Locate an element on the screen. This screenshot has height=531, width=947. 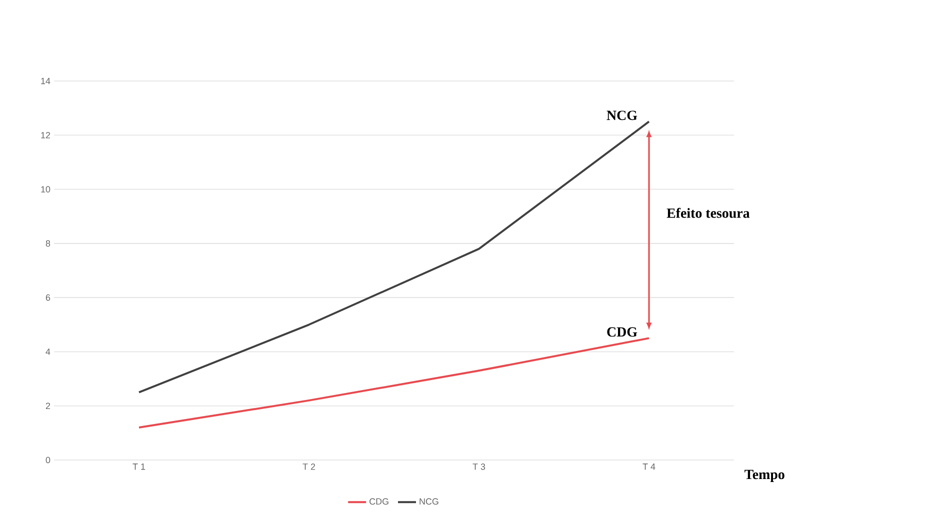
y-tick-label: 10 is located at coordinates (45, 189).